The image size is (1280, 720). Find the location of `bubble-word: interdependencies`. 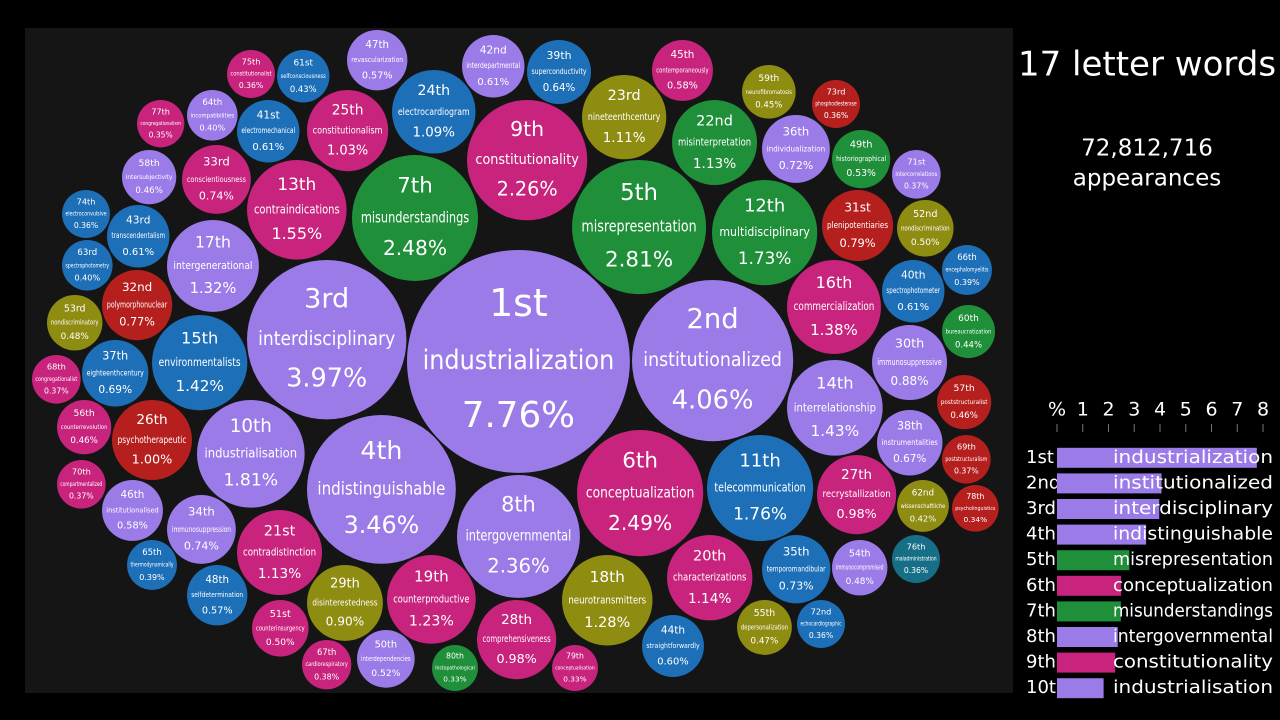

bubble-word: interdependencies is located at coordinates (386, 659).